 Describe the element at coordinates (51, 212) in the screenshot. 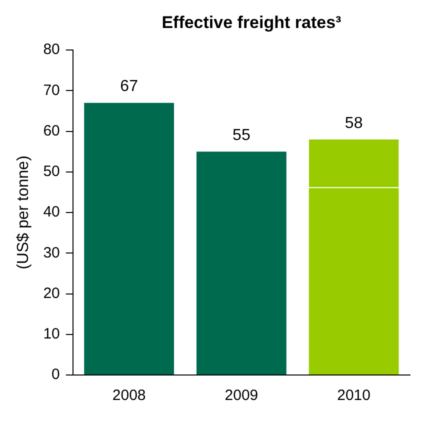

I see `y-tick-label: 40` at that location.